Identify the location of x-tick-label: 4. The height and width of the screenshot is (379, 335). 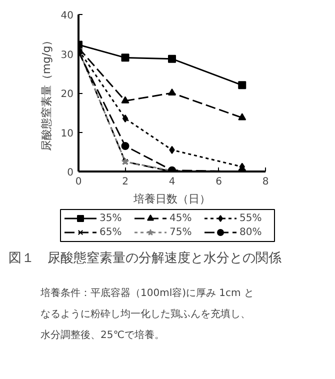
(172, 182).